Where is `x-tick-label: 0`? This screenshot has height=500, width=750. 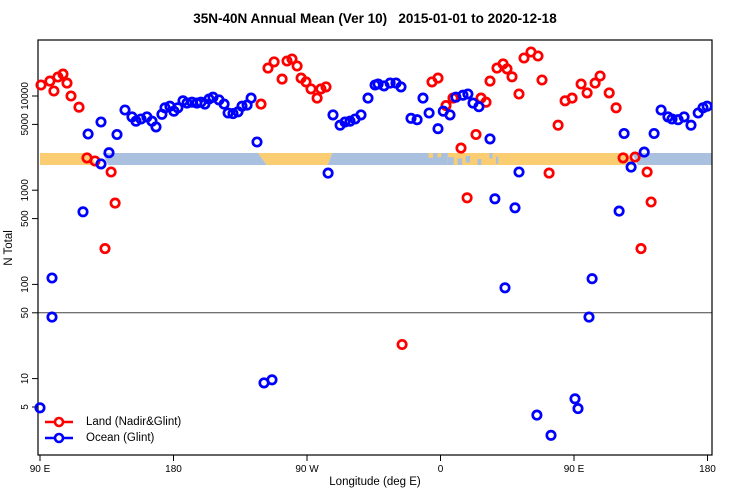
x-tick-label: 0 is located at coordinates (441, 469).